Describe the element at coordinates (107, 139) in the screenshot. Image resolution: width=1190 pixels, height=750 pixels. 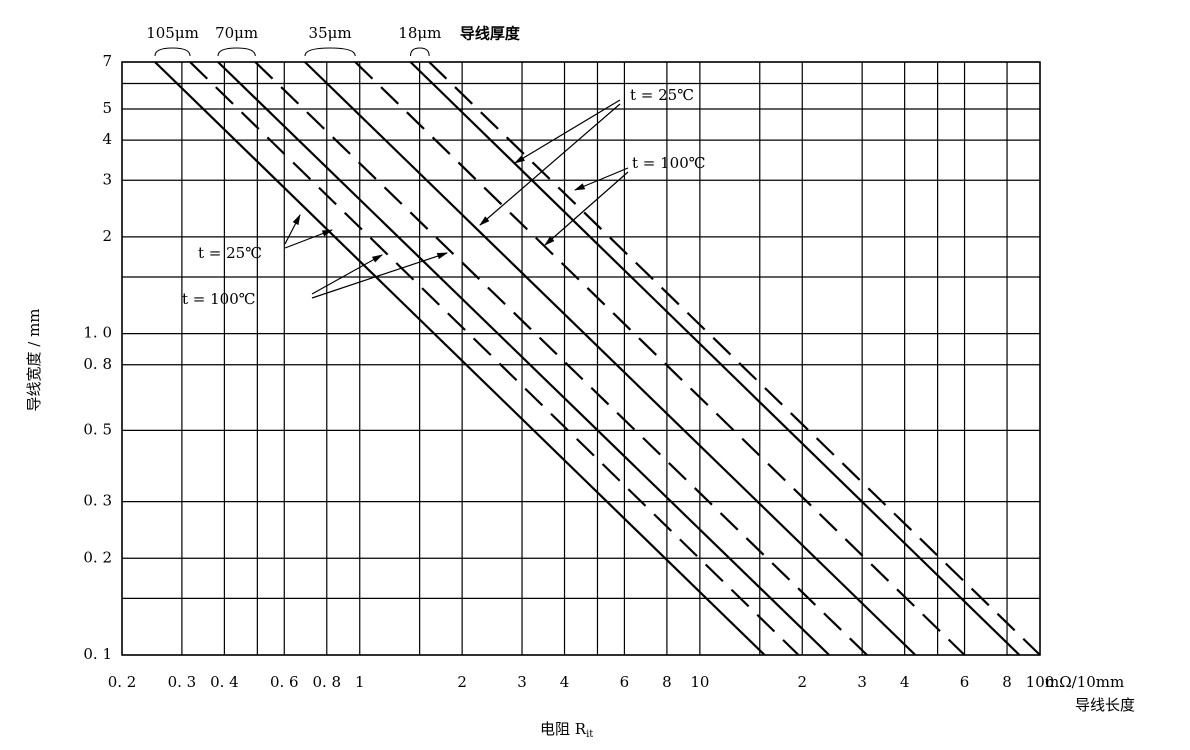
I see `y-tick-label: 4` at that location.